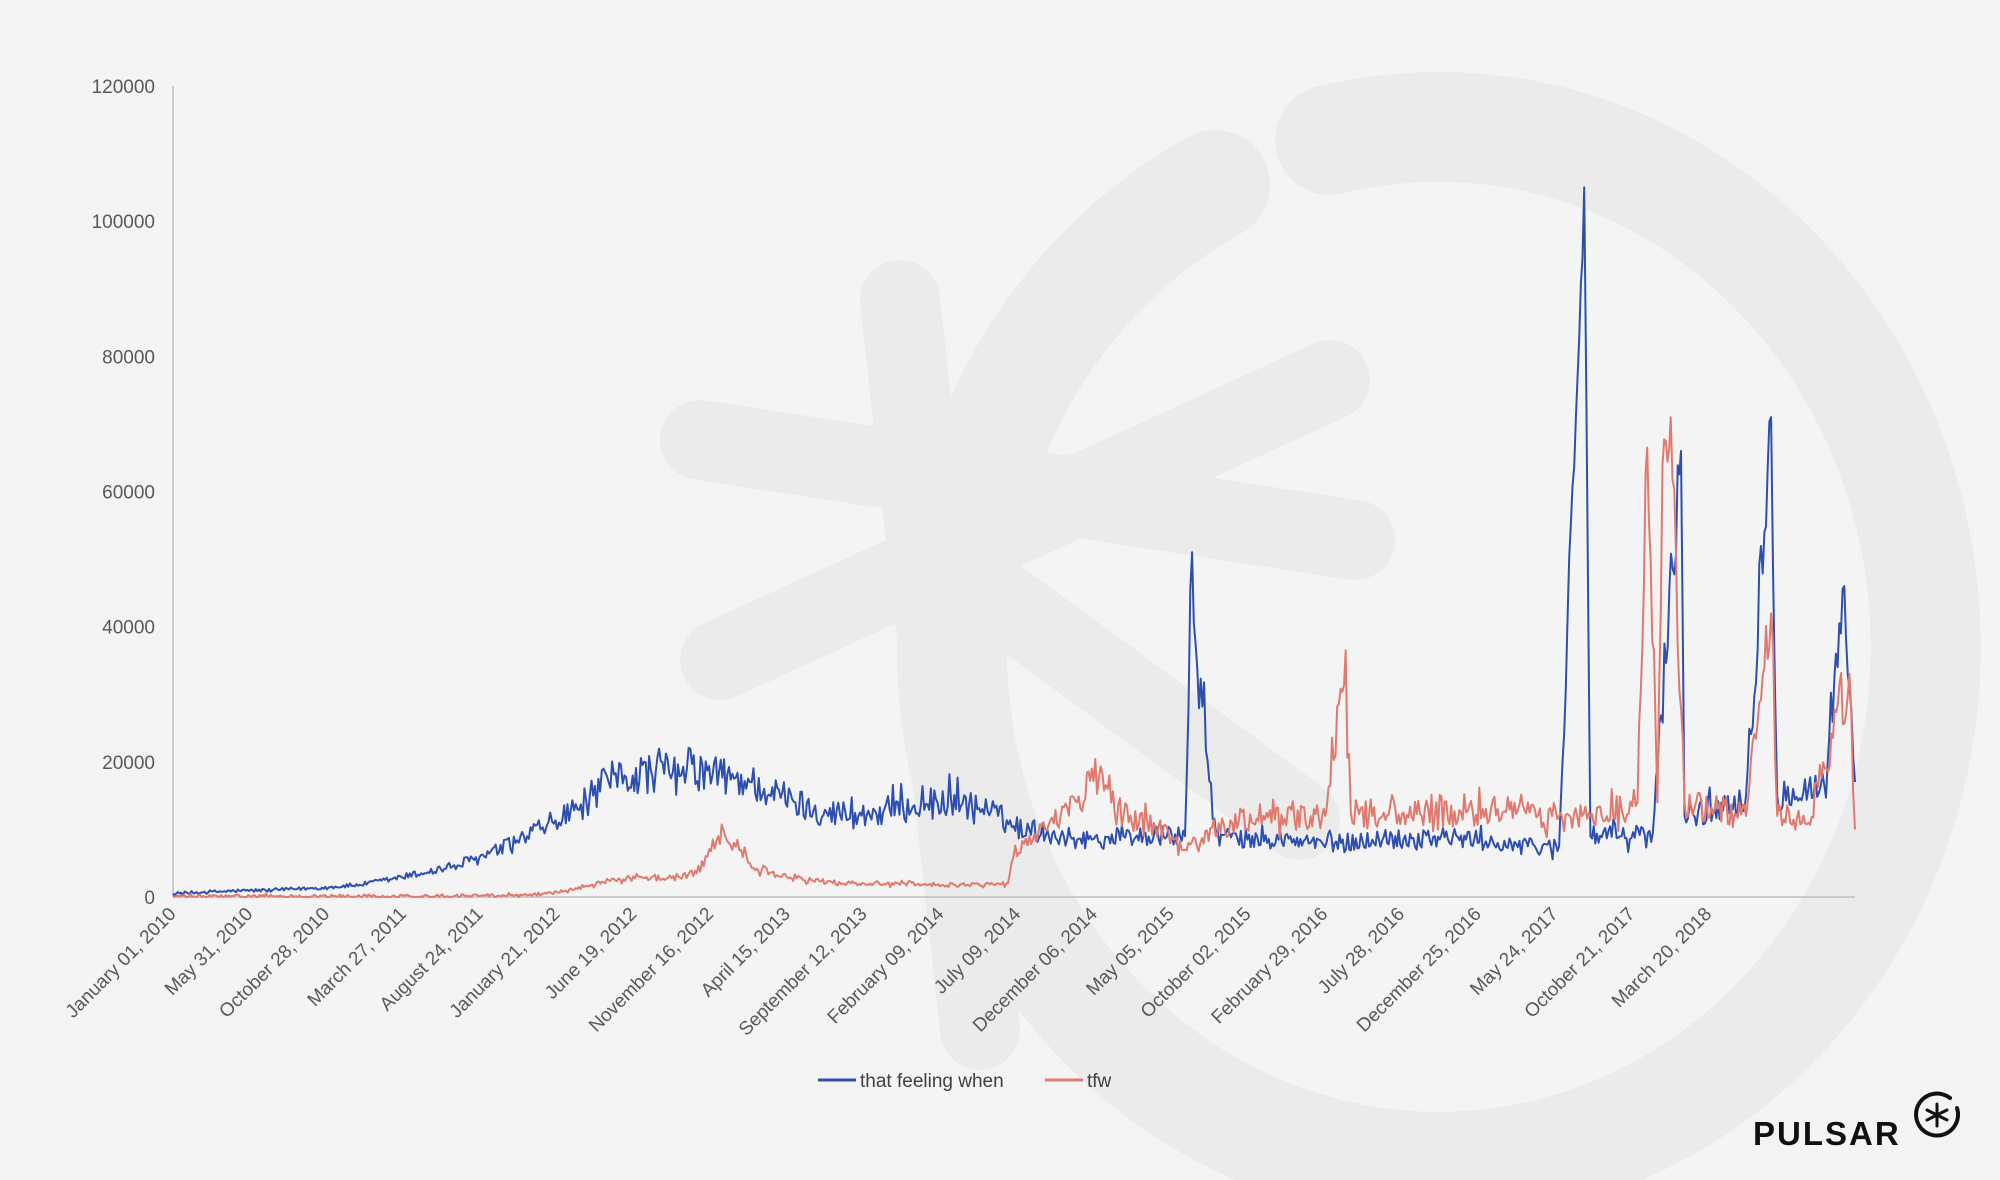 The height and width of the screenshot is (1180, 2000). I want to click on legend-label-that-feeling-when: that feeling when, so click(932, 1081).